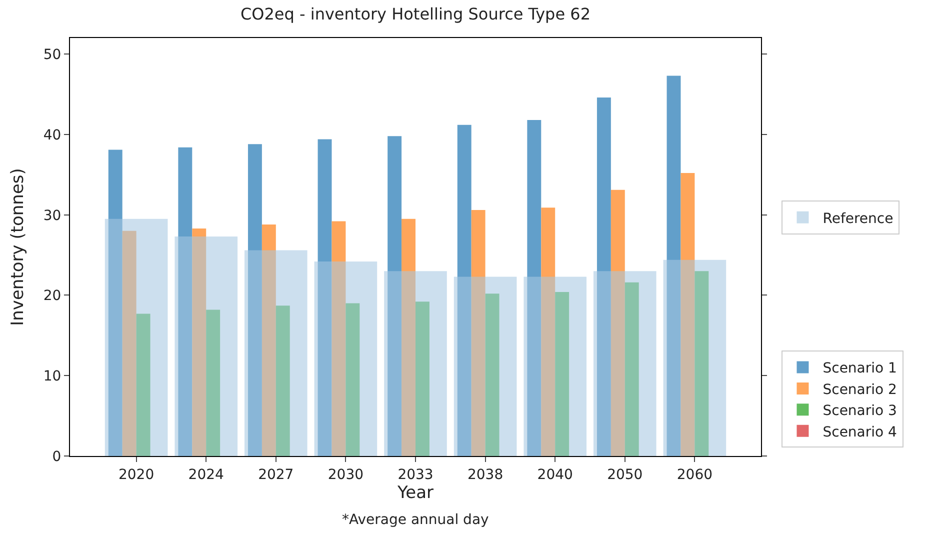 The width and height of the screenshot is (941, 556). I want to click on text: *Average annual day, so click(415, 520).